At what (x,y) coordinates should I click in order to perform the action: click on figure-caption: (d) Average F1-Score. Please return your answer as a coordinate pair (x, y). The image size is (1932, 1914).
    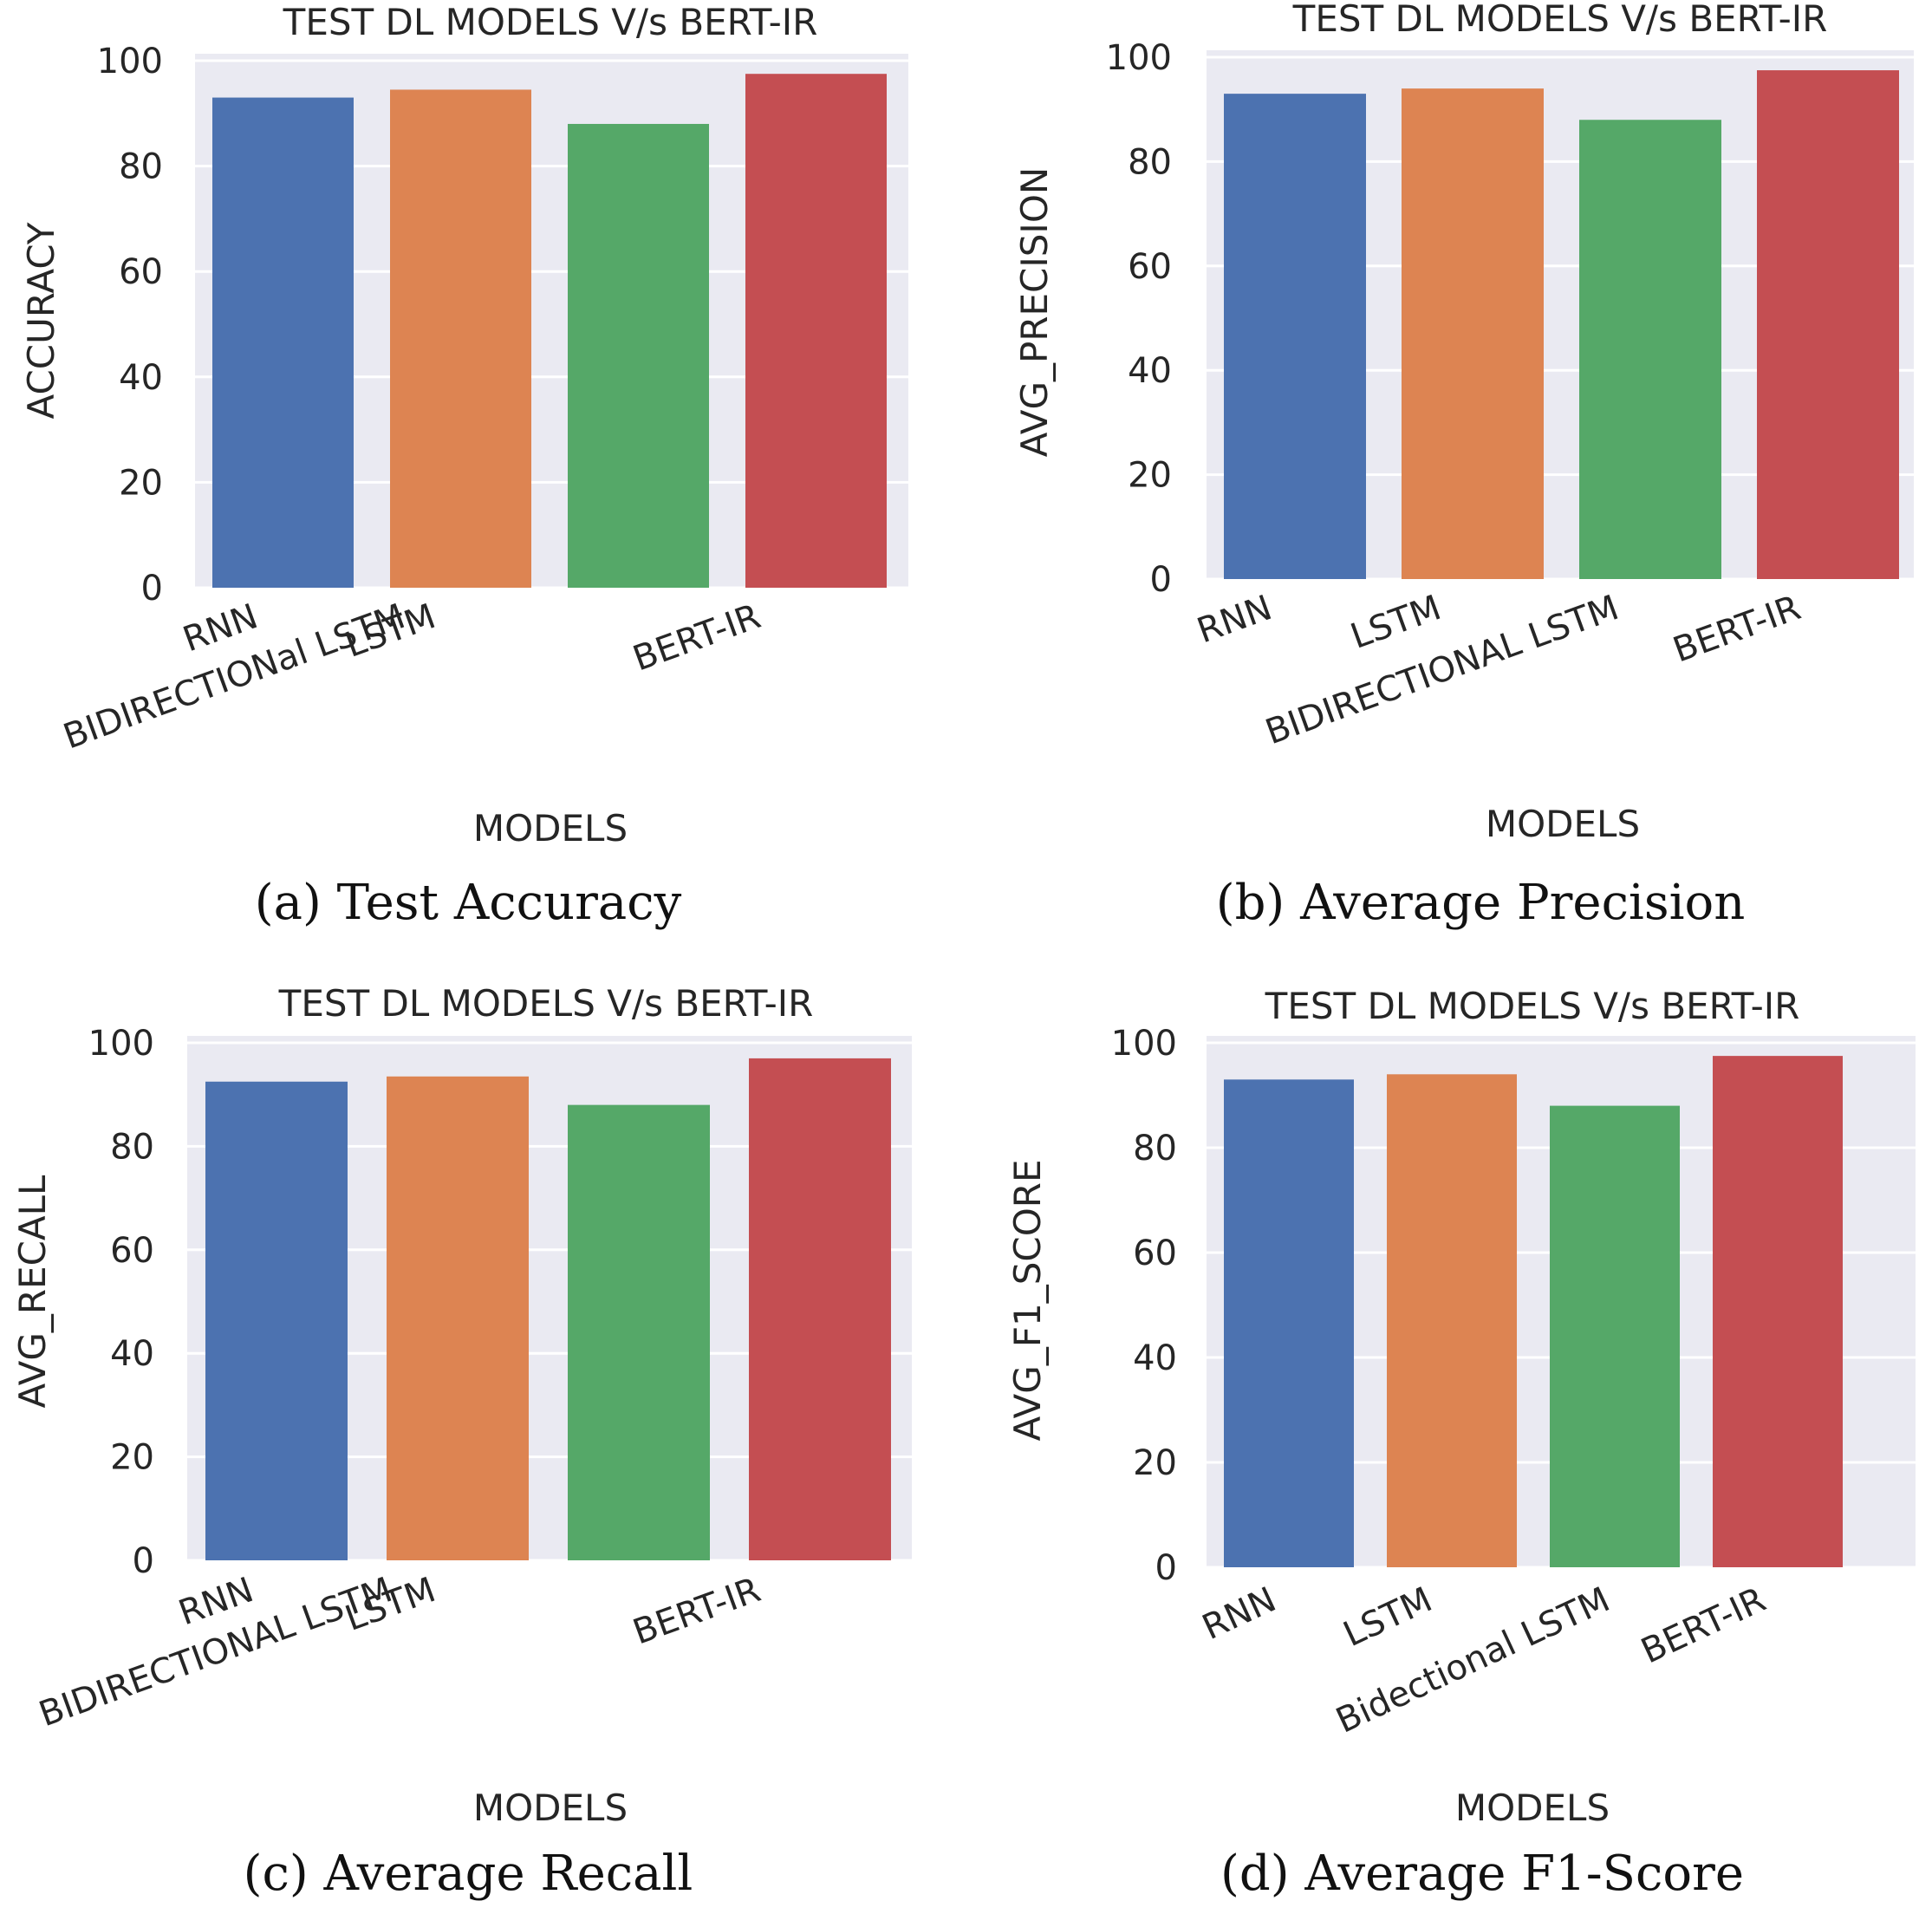
    Looking at the image, I should click on (1482, 1874).